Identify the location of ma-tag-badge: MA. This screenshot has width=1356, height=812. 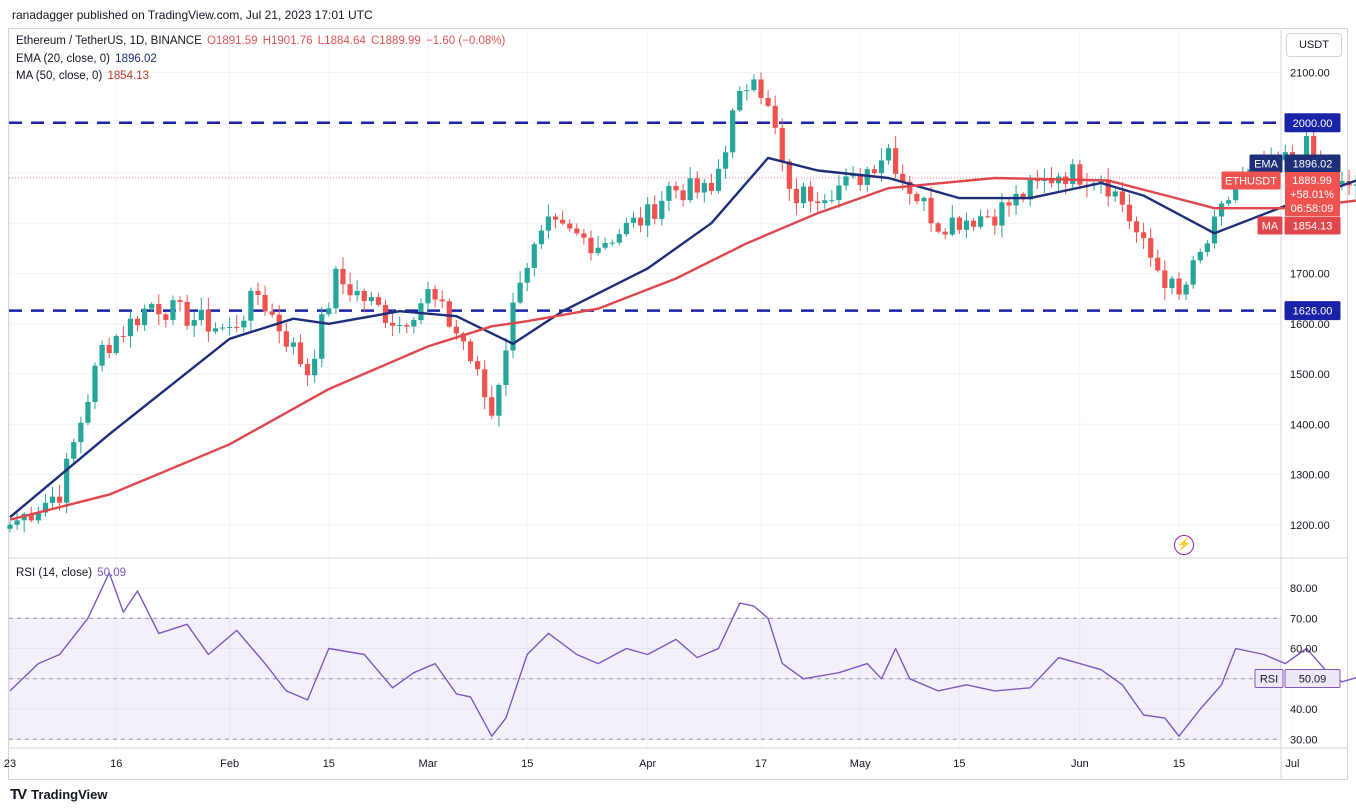
(1270, 227).